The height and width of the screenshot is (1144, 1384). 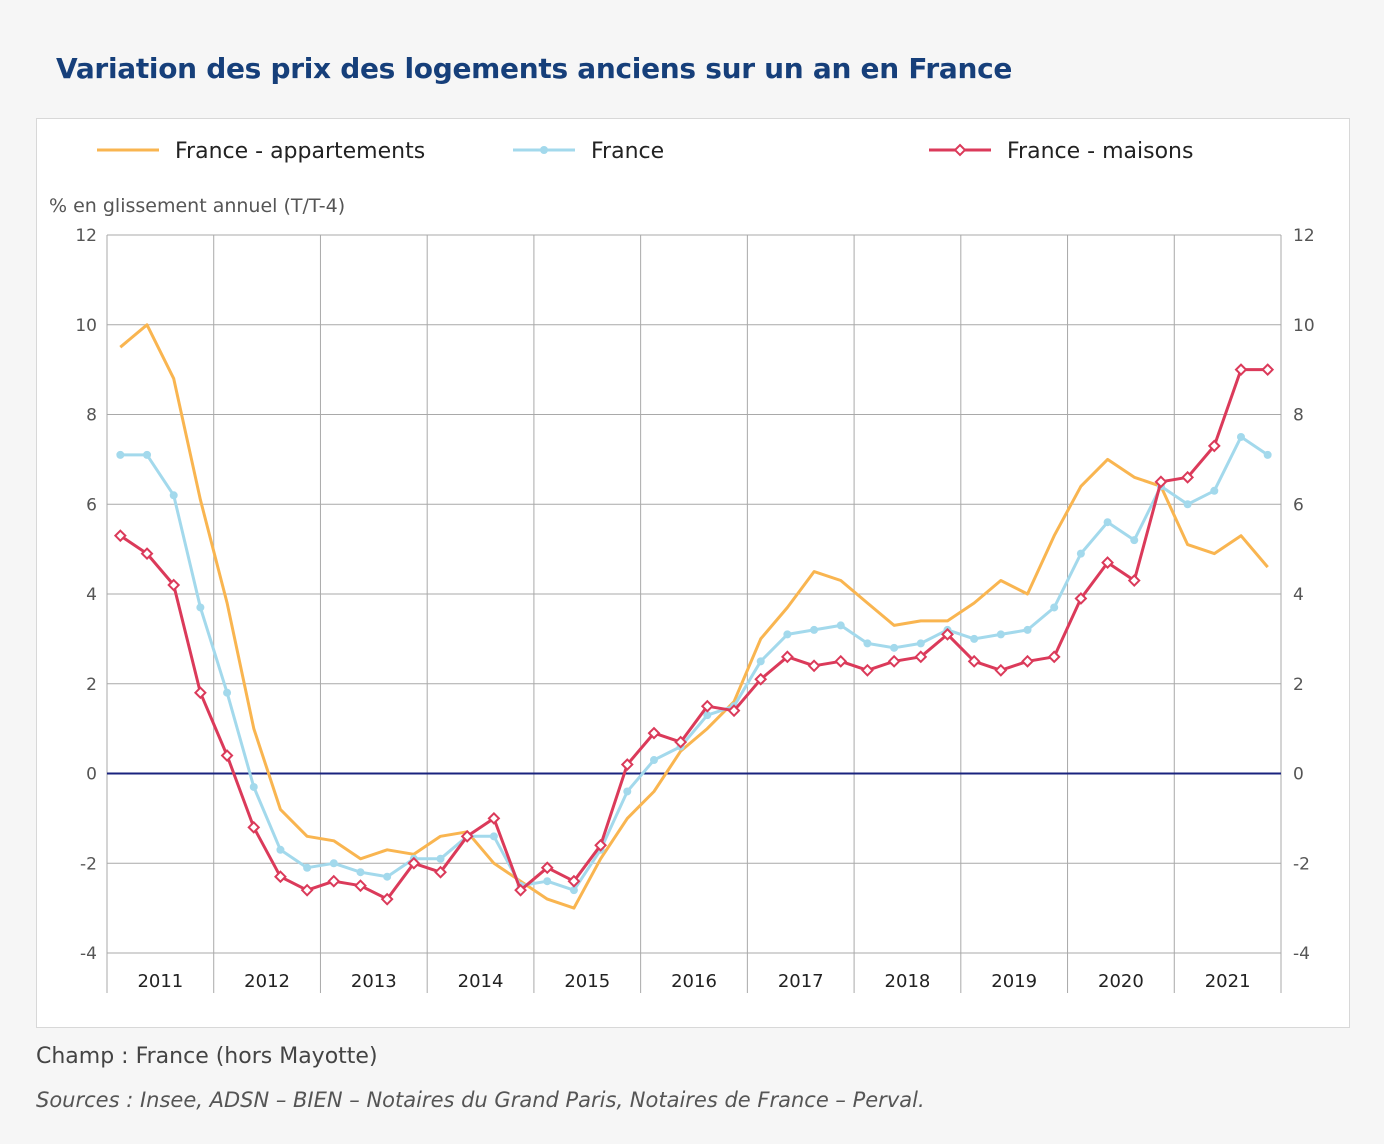 I want to click on x-tick-label: 2020, so click(x=1121, y=981).